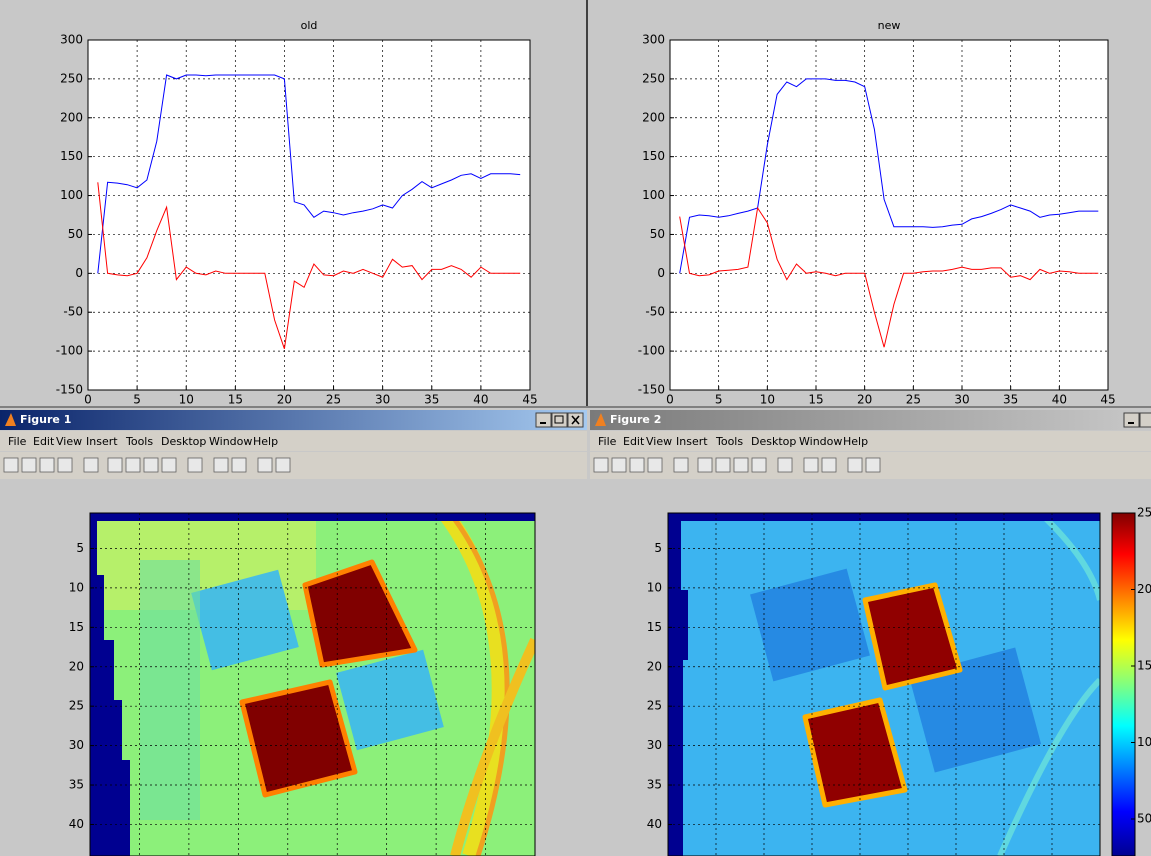 The height and width of the screenshot is (856, 1151). I want to click on x-tick-label: 5, so click(137, 400).